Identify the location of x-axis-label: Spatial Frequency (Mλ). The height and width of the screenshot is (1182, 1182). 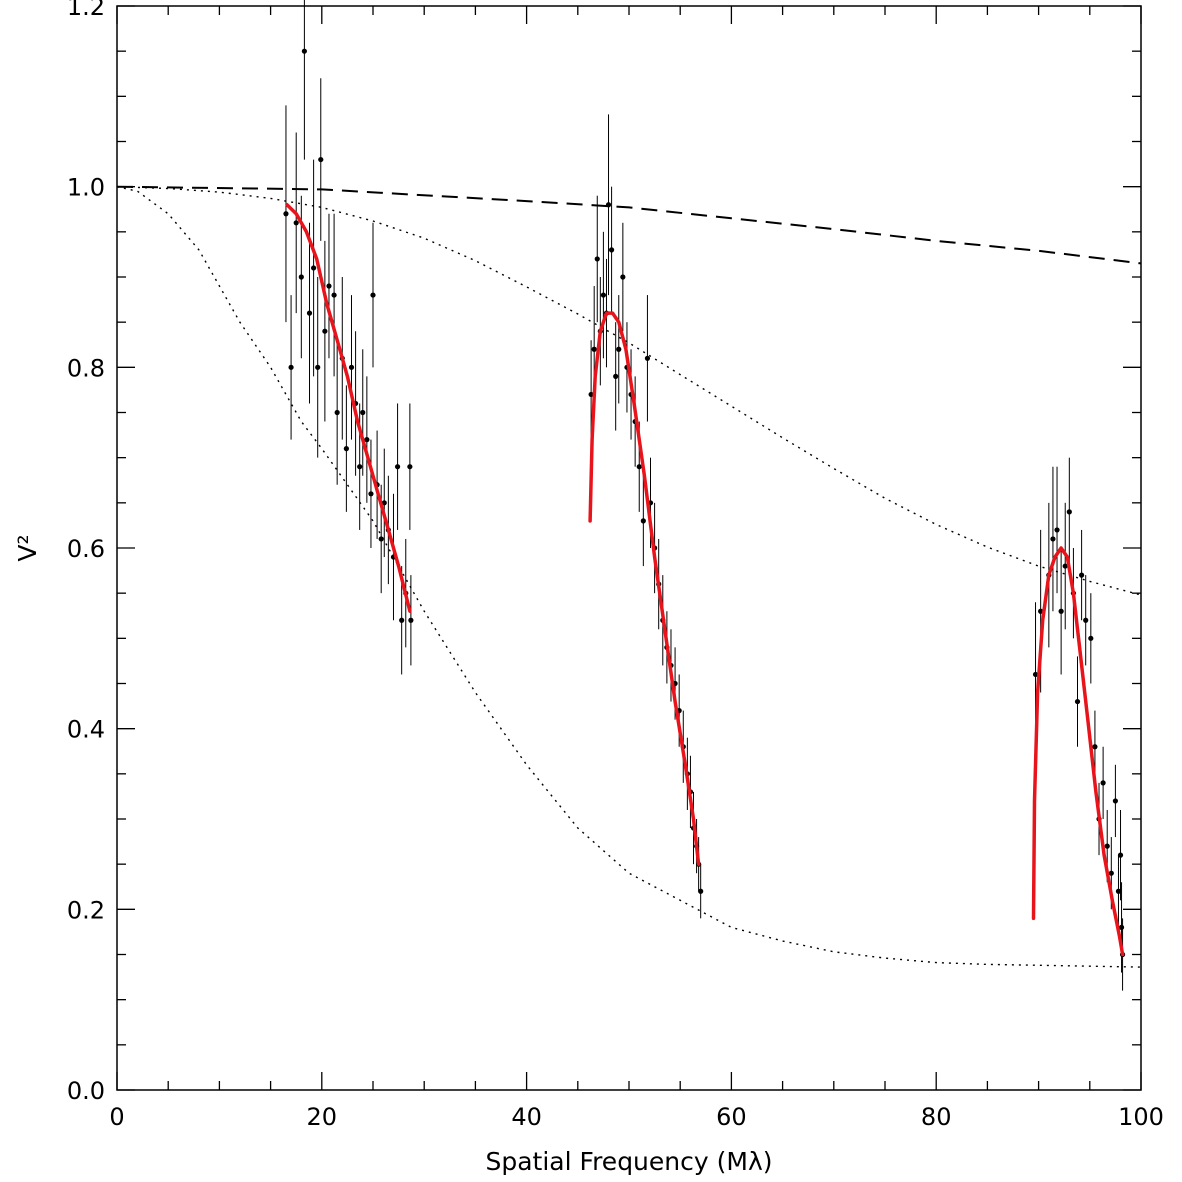
(629, 1161).